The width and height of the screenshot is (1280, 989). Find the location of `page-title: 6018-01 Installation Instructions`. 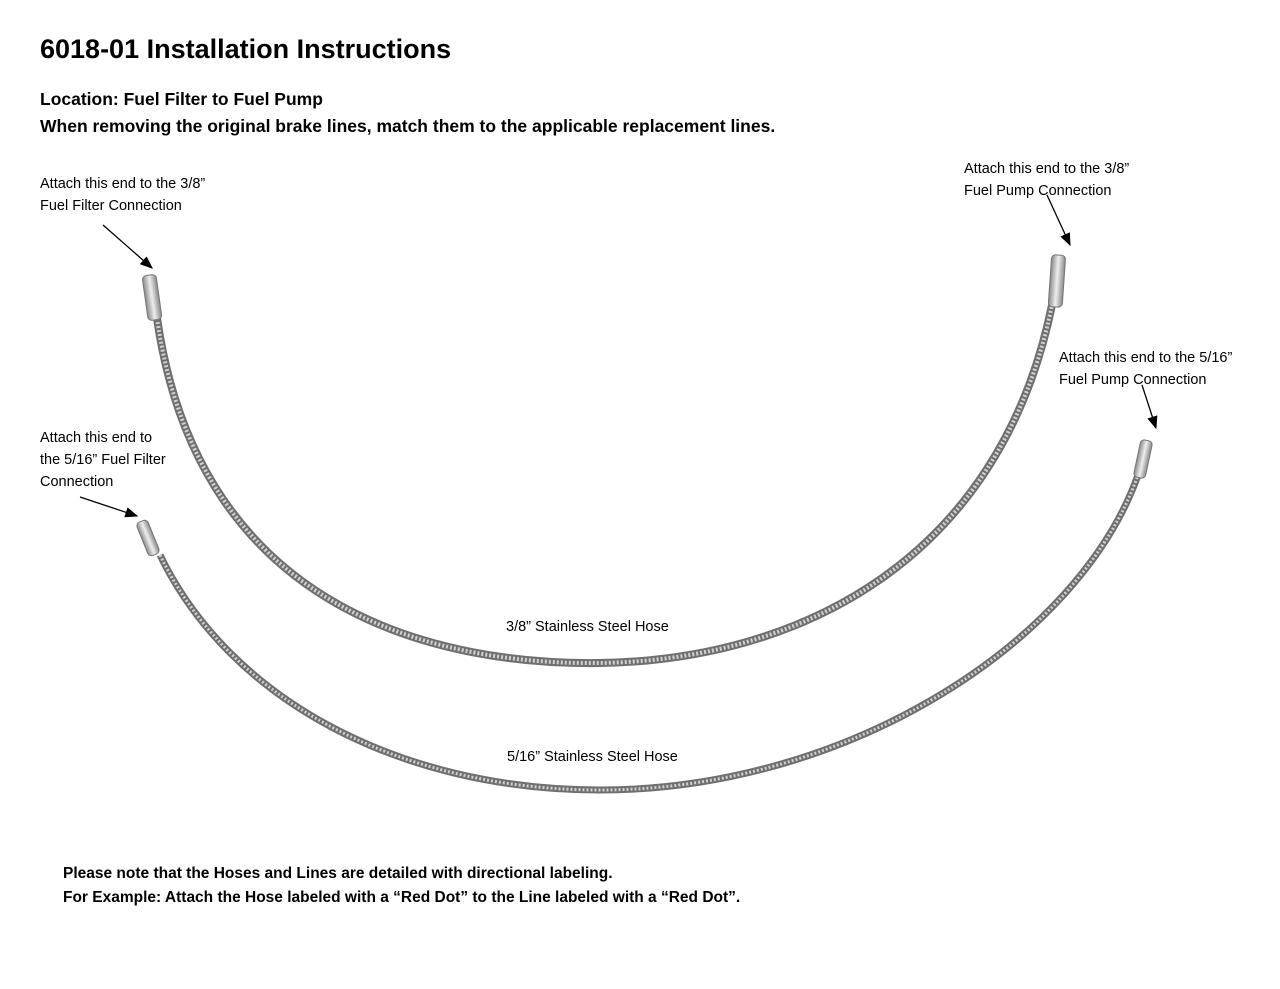

page-title: 6018-01 Installation Instructions is located at coordinates (246, 49).